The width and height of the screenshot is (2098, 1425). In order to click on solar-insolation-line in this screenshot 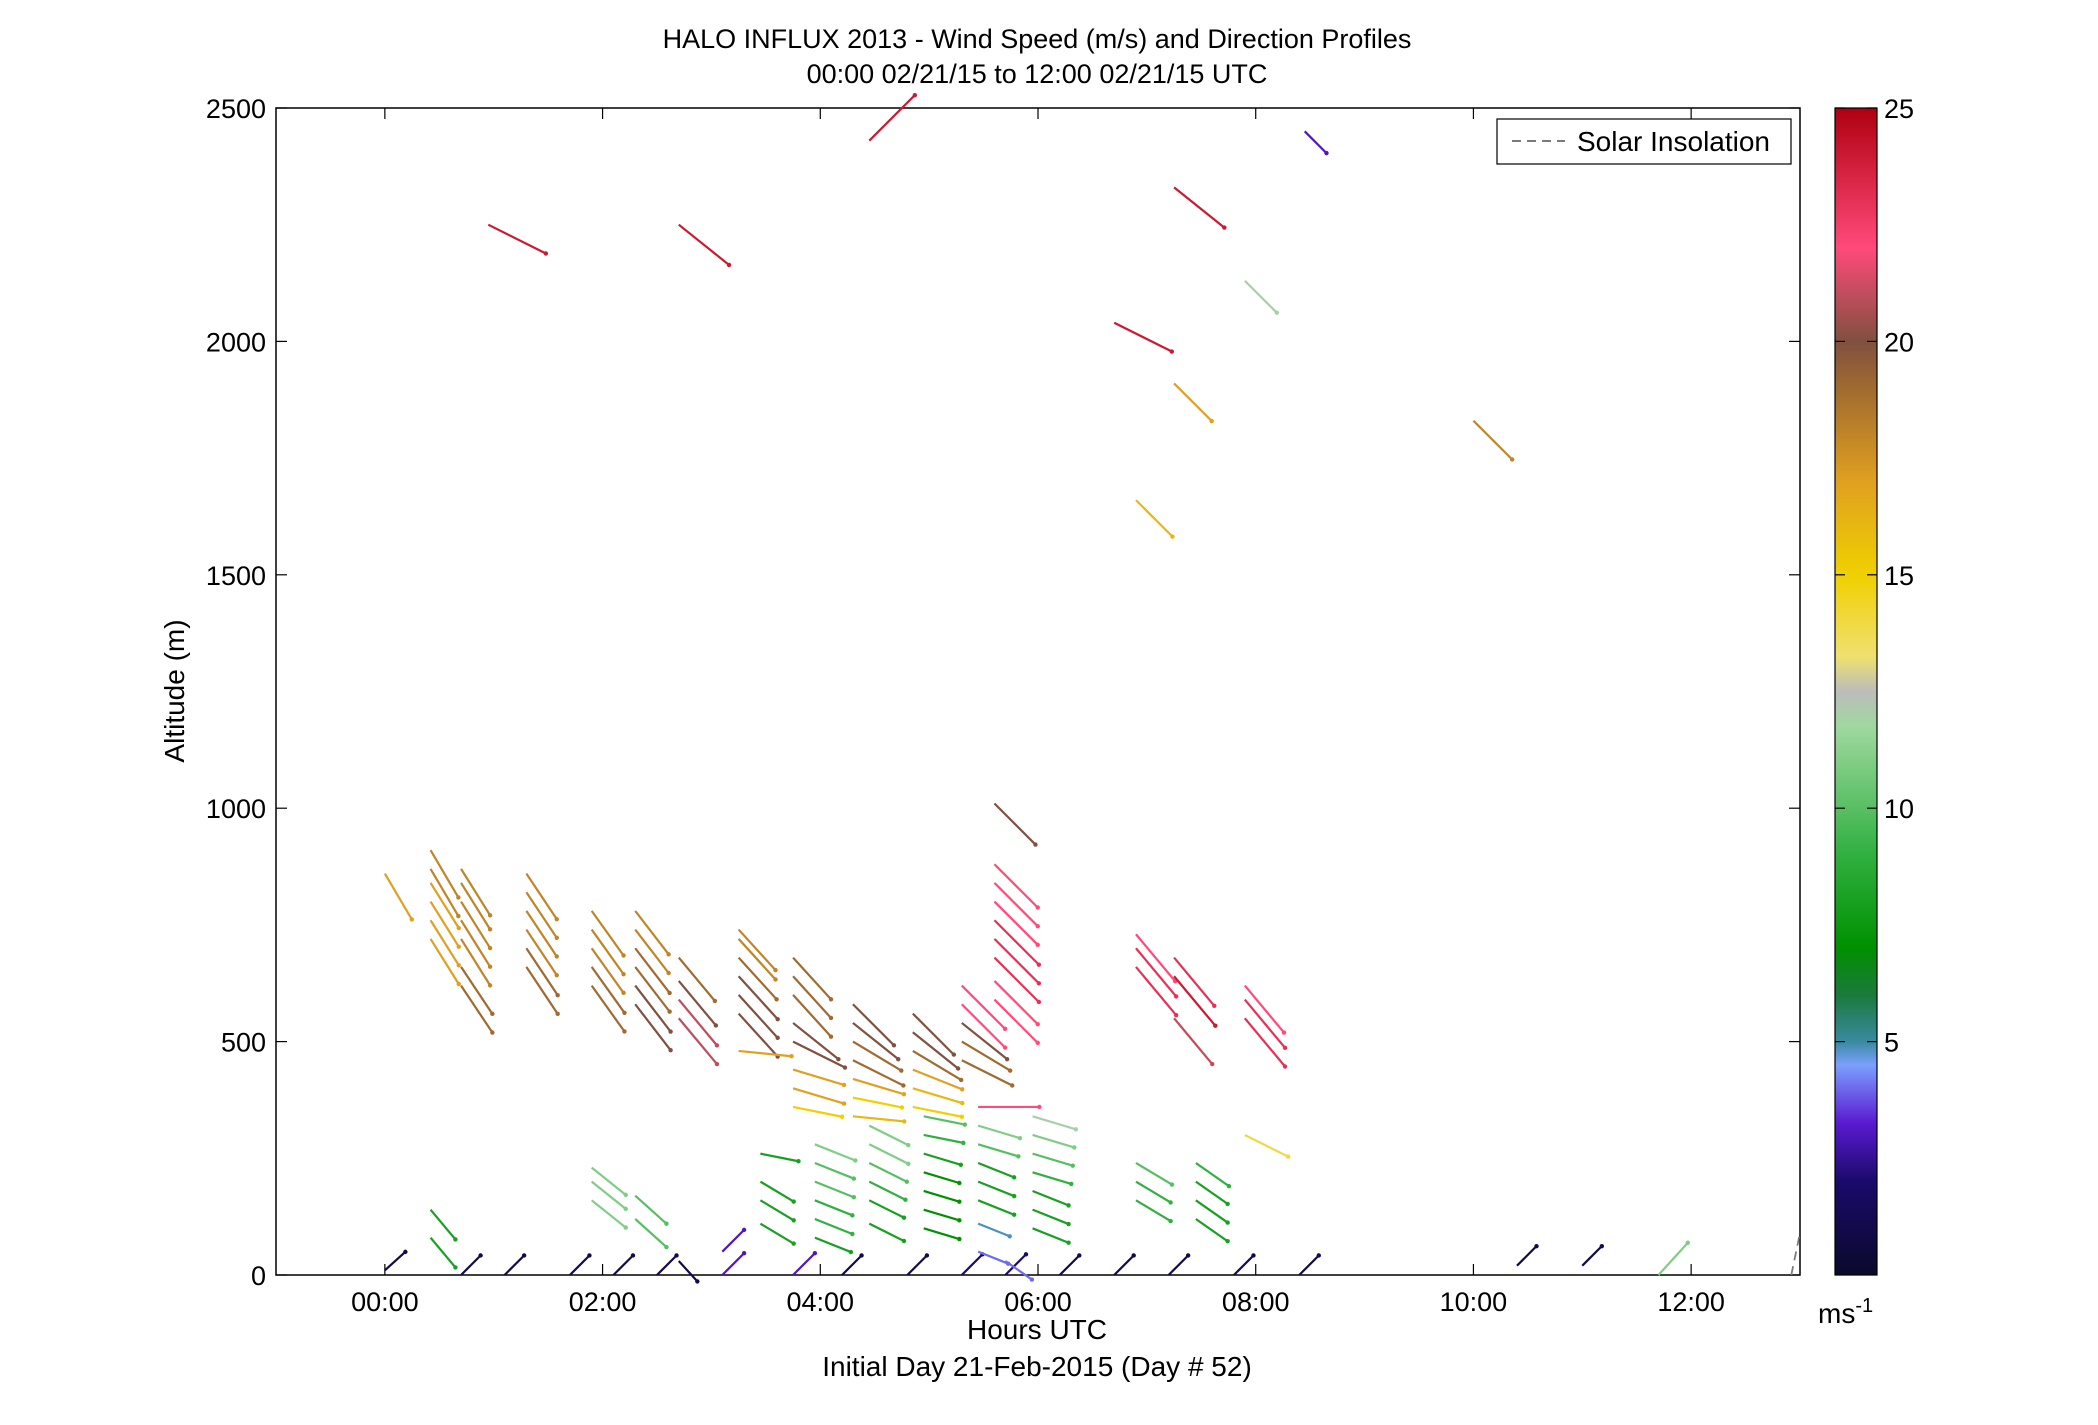, I will do `click(1795, 1254)`.